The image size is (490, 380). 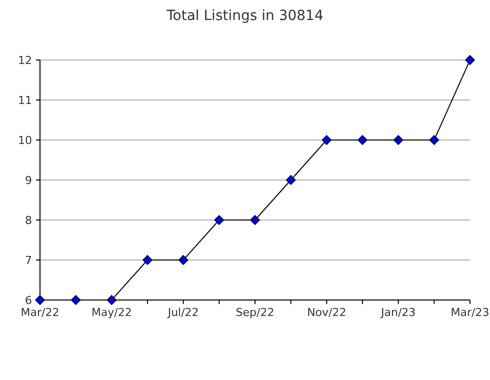 What do you see at coordinates (25, 100) in the screenshot?
I see `y-tick-label: 11` at bounding box center [25, 100].